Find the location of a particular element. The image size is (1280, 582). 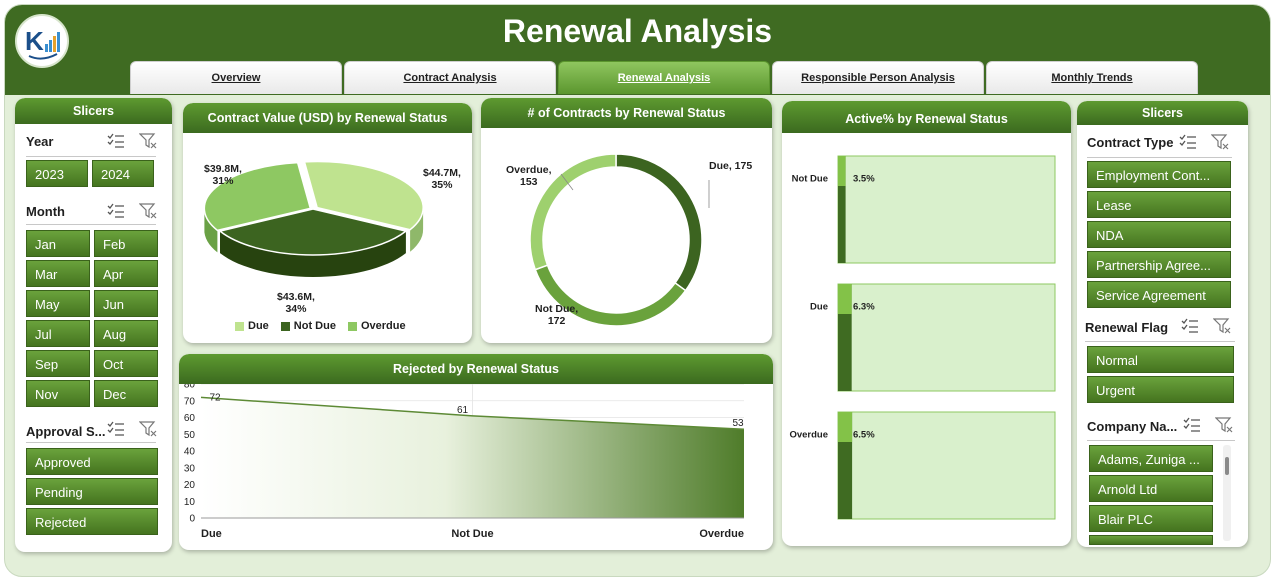

x-category-label: Due is located at coordinates (211, 534).